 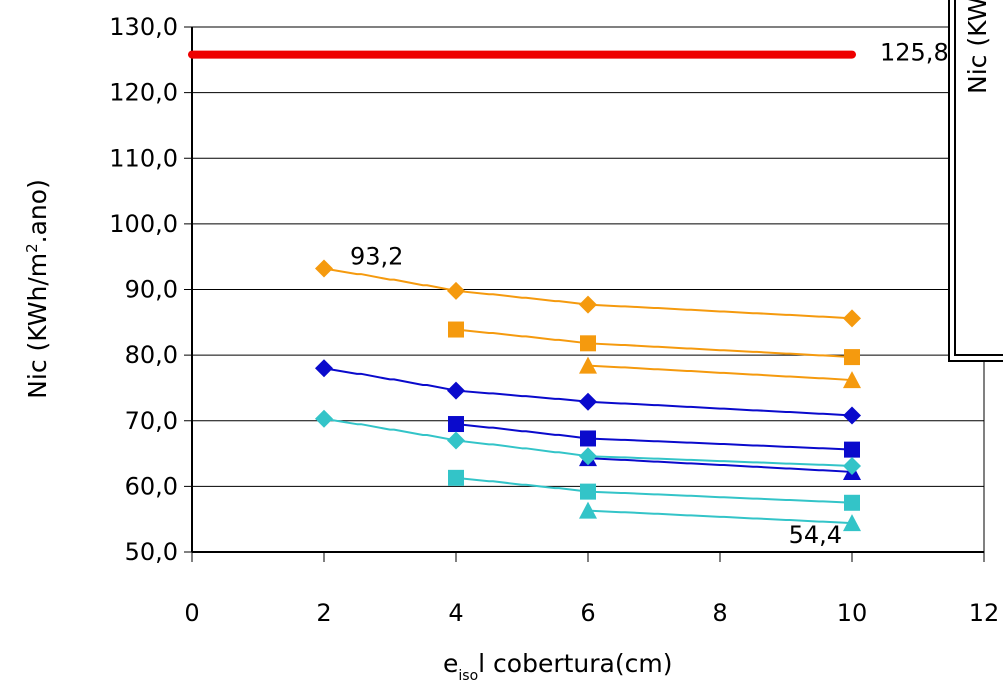 What do you see at coordinates (191, 613) in the screenshot?
I see `x-tick-label: 0` at bounding box center [191, 613].